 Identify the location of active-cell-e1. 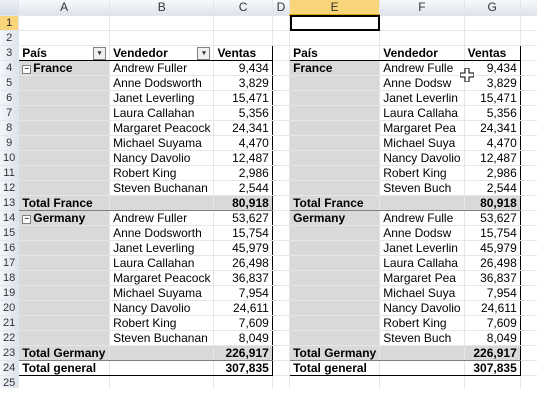
(335, 23).